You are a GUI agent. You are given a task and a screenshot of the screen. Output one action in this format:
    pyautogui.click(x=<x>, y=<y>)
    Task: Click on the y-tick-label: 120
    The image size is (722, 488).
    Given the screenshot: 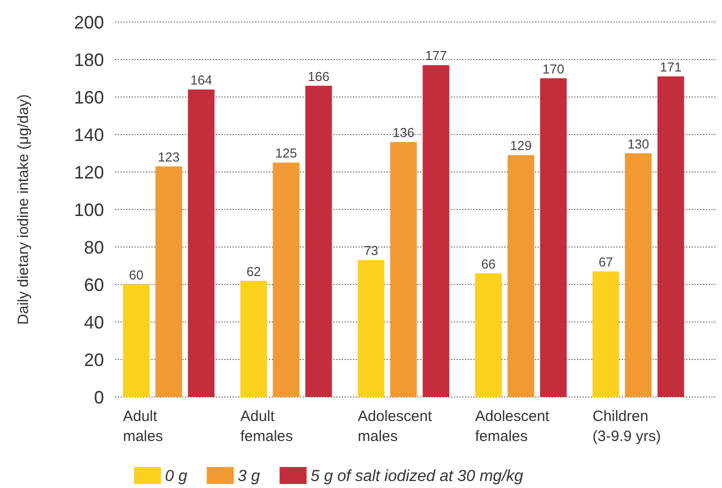 What is the action you would take?
    pyautogui.click(x=89, y=172)
    